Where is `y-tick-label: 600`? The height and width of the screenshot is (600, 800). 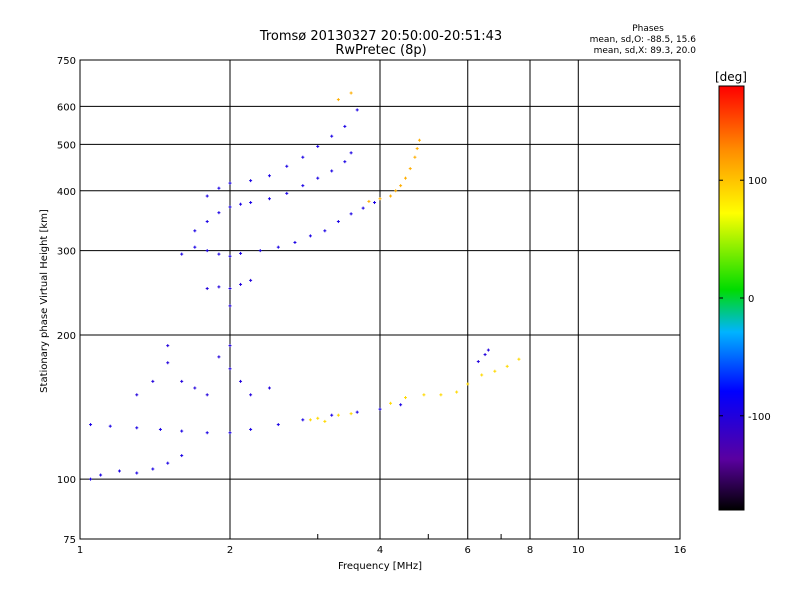 y-tick-label: 600 is located at coordinates (66, 107).